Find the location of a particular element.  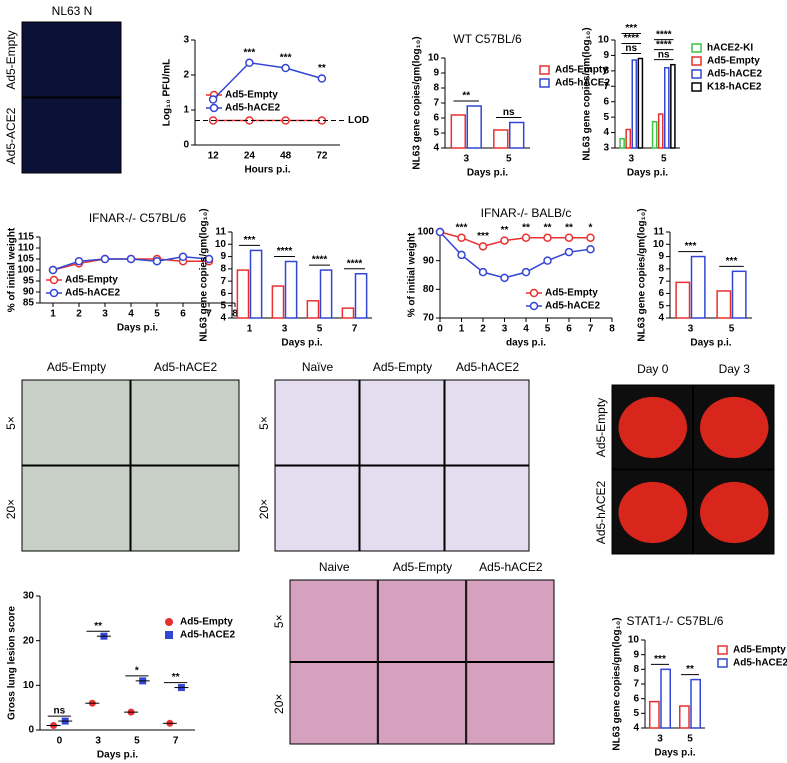

y-tick-label: 1 is located at coordinates (186, 110).